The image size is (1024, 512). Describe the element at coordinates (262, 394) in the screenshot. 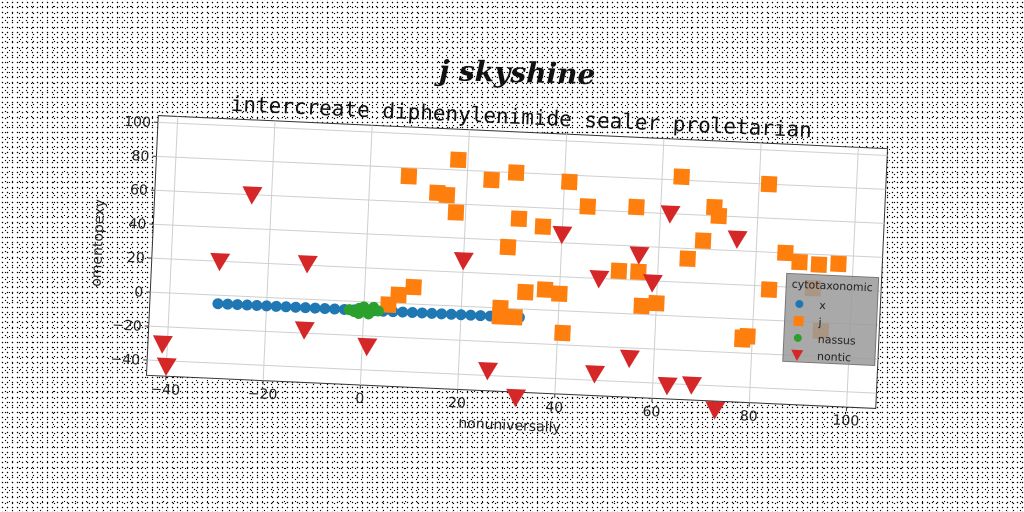

I see `x-tick-label: −20` at that location.